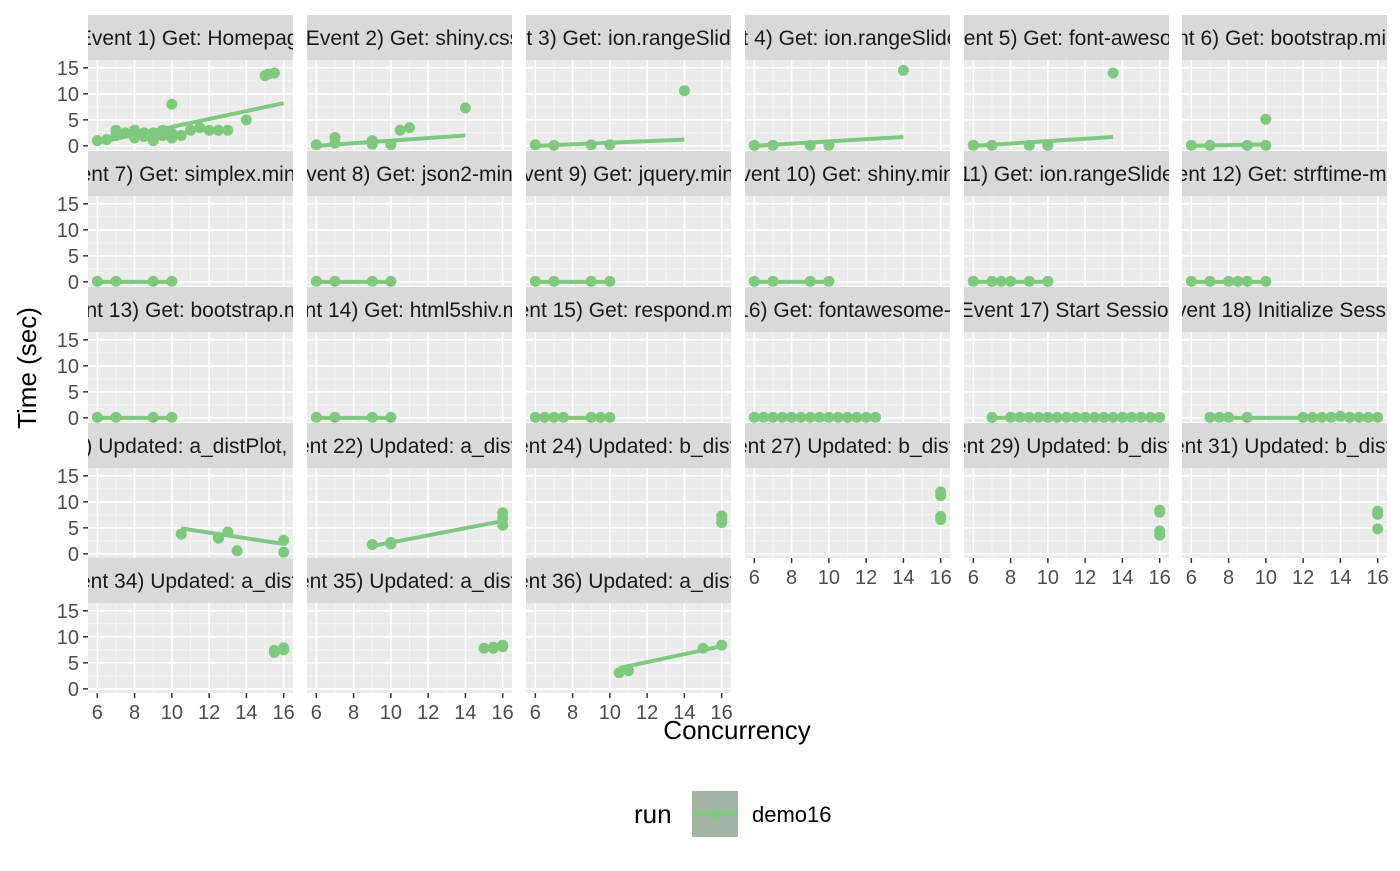 Image resolution: width=1400 pixels, height=871 pixels. Describe the element at coordinates (1066, 83) in the screenshot. I see `facet-panel: (Event 5) Get: font-awesome` at that location.